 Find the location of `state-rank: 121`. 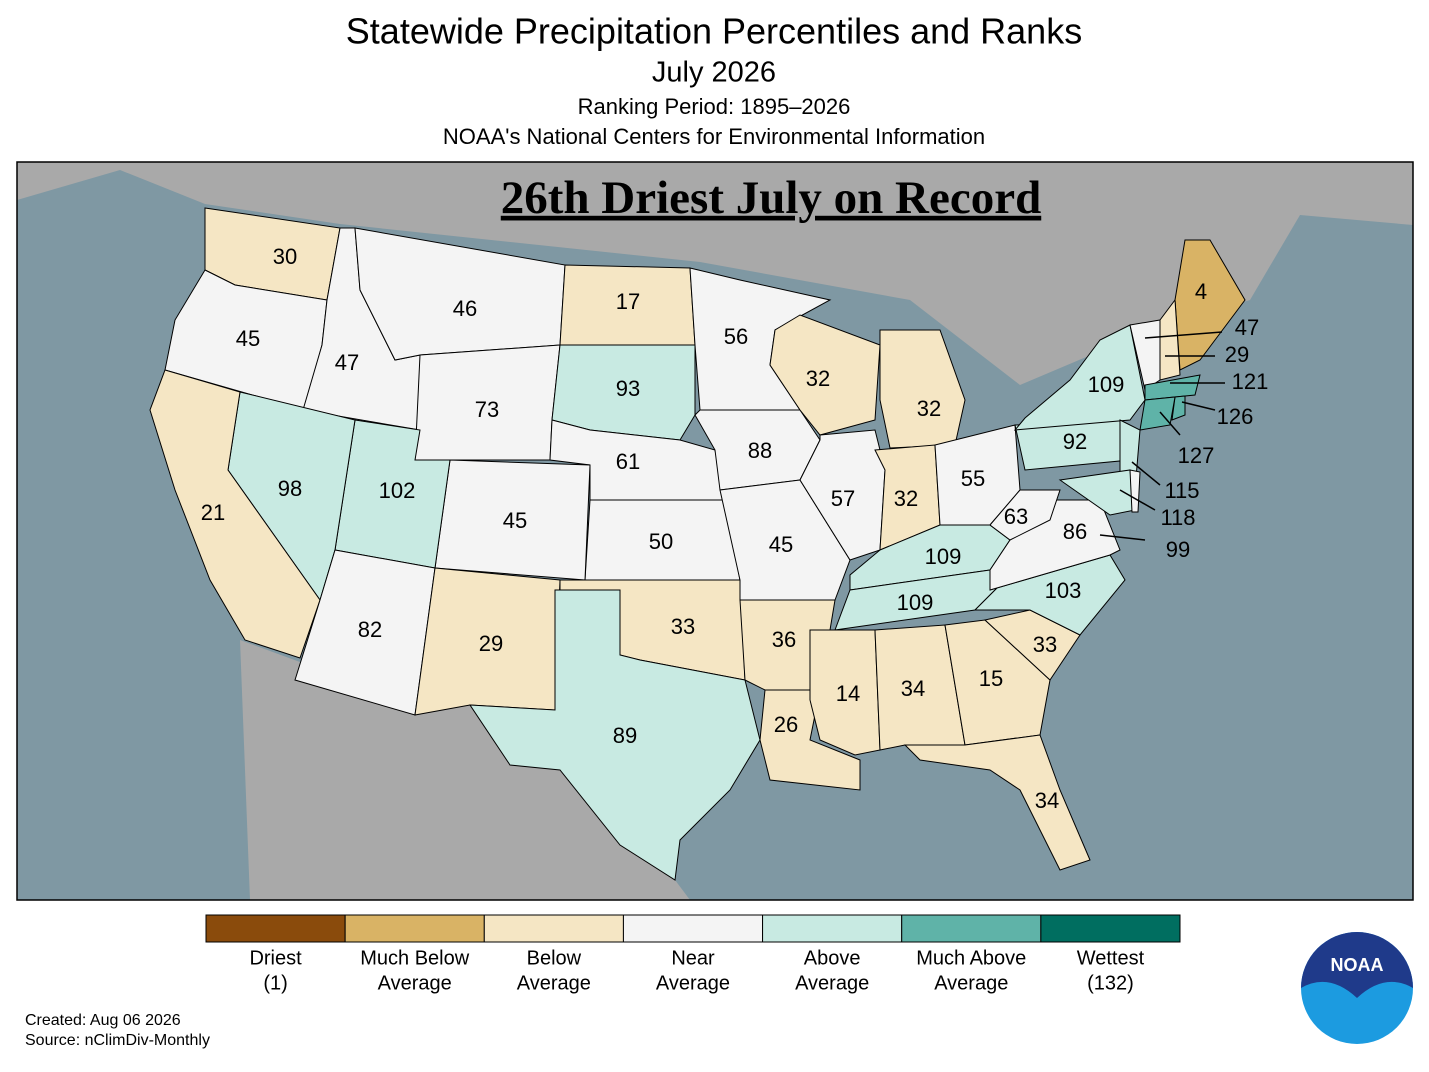

state-rank: 121 is located at coordinates (1250, 381).